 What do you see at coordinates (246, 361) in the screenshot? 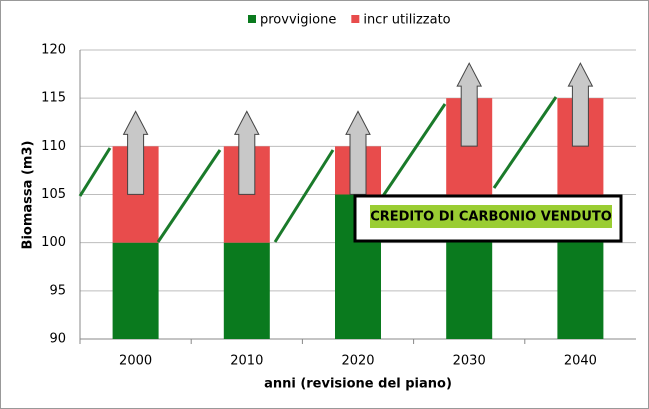
I see `x-tick-label: 2010` at bounding box center [246, 361].